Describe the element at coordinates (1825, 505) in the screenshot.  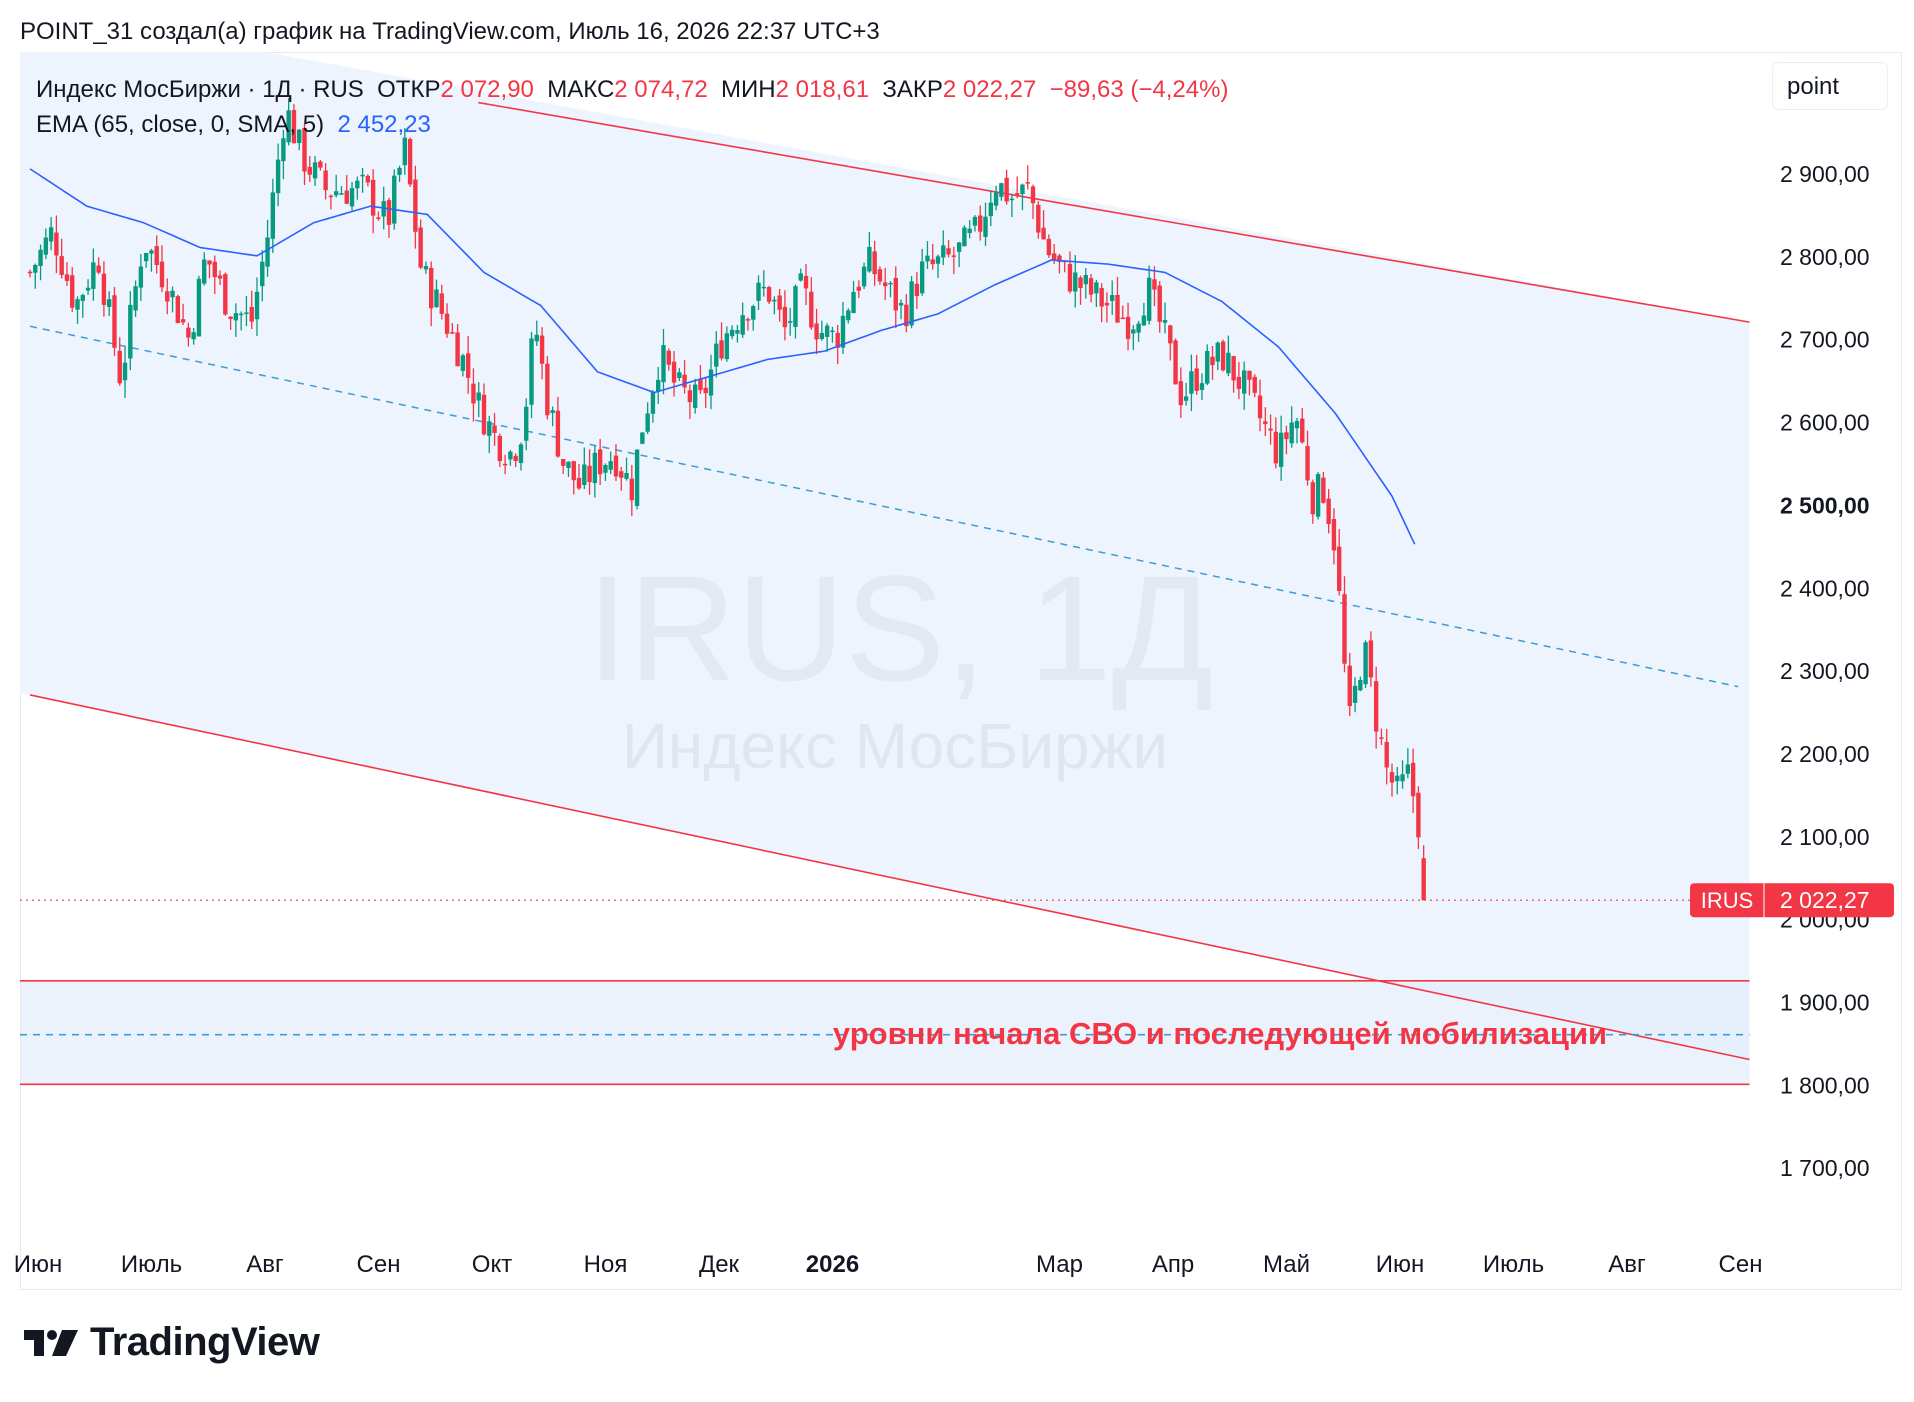
I see `y-tick-label-4: 2 500,00` at that location.